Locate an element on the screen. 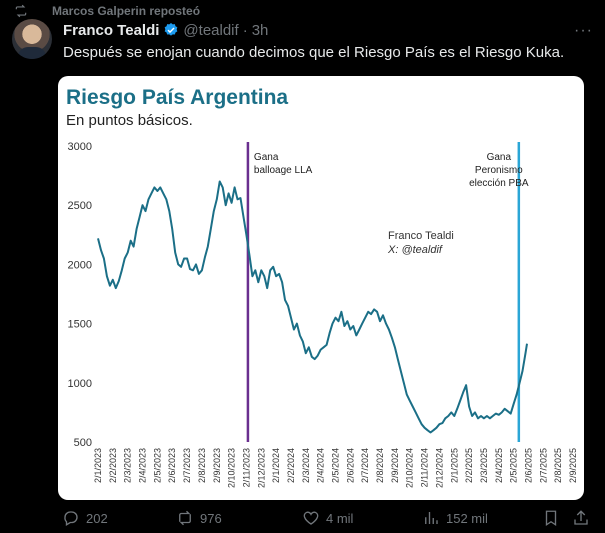 The width and height of the screenshot is (605, 533). x-tick-label: 2/5/2025 is located at coordinates (514, 465).